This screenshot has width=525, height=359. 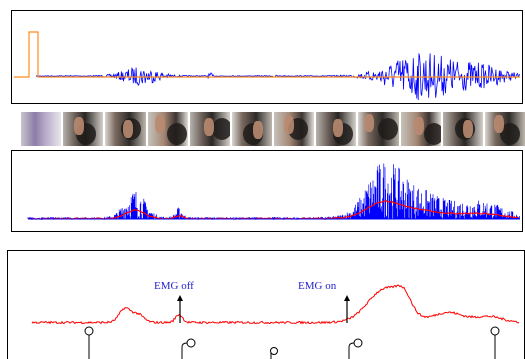 I want to click on annotated-envelope-trace, so click(x=275, y=304).